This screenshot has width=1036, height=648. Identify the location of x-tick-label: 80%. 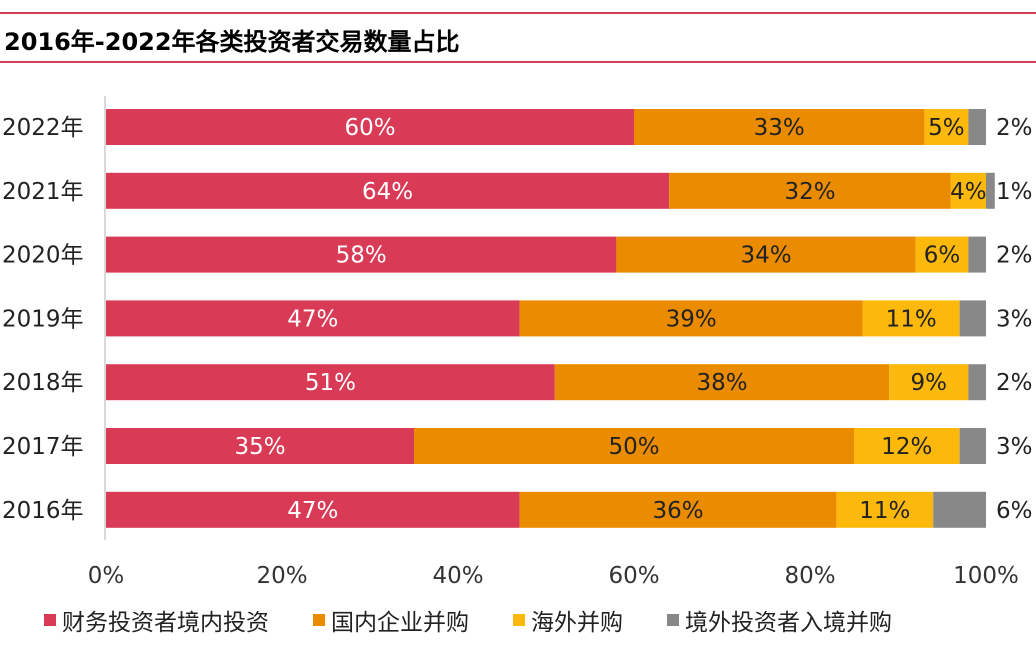
(809, 576).